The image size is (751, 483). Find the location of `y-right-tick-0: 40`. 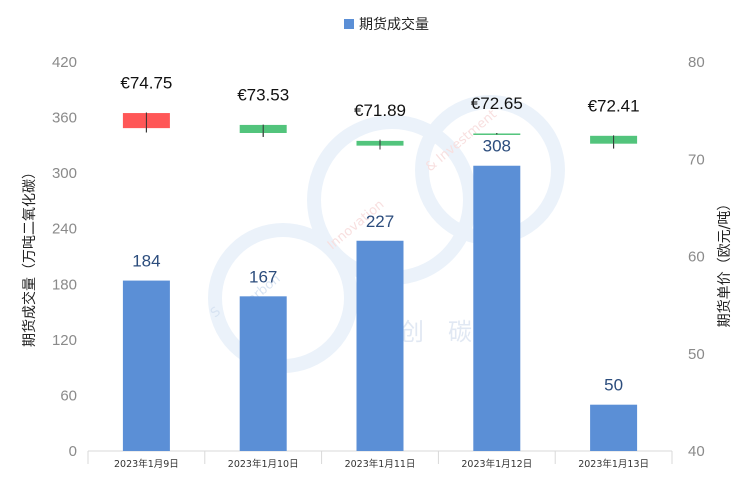

y-right-tick-0: 40 is located at coordinates (696, 451).